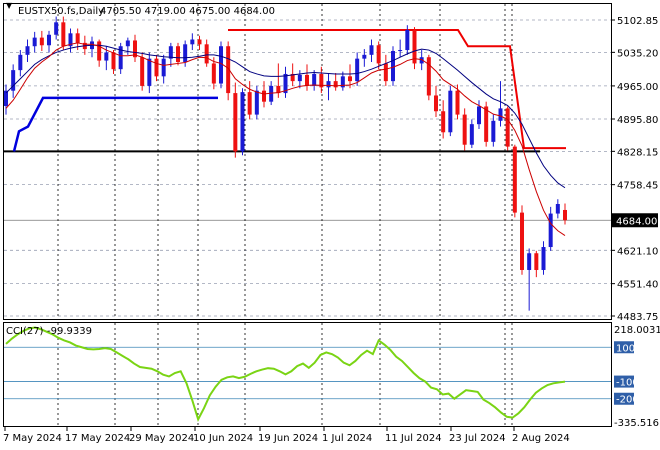  Describe the element at coordinates (347, 438) in the screenshot. I see `date-tick-label: 1 Jul 2024` at that location.